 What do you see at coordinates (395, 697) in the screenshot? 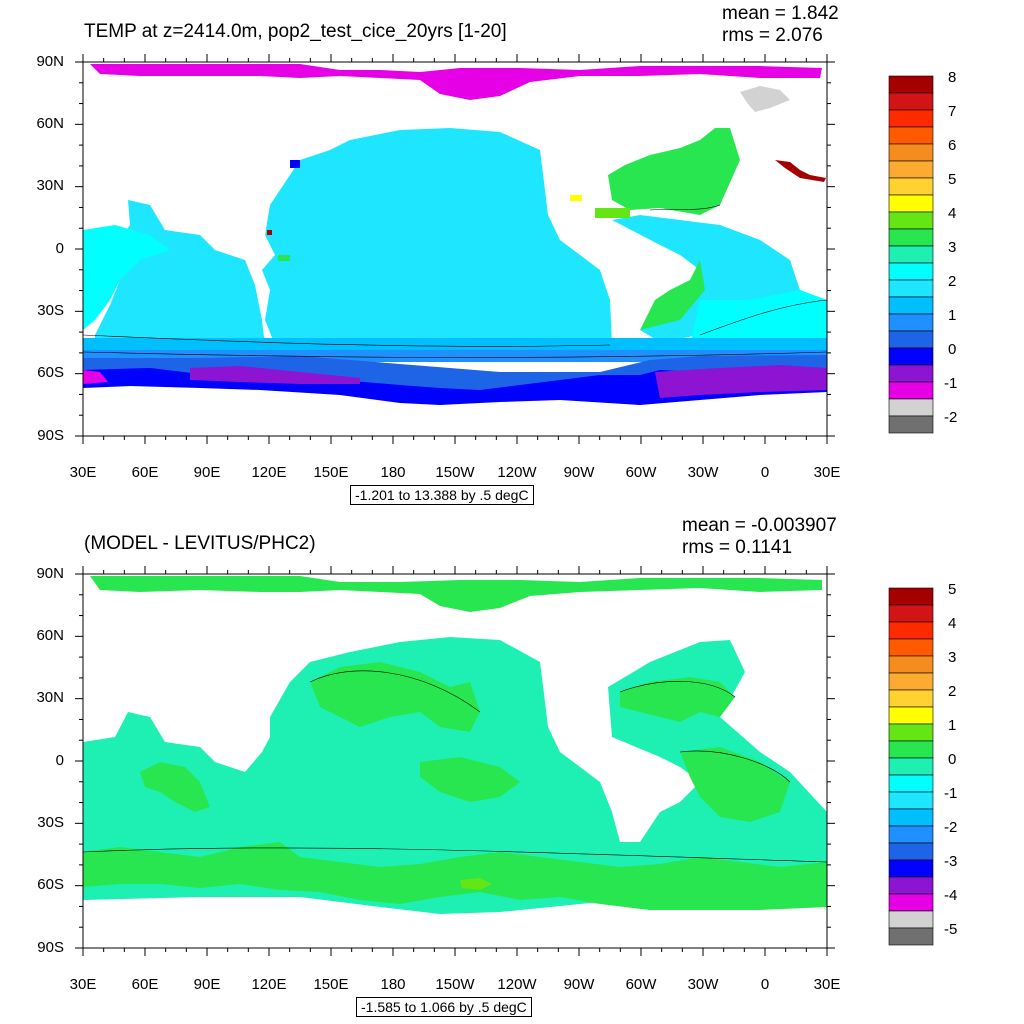
I see `green-patch-pacific` at bounding box center [395, 697].